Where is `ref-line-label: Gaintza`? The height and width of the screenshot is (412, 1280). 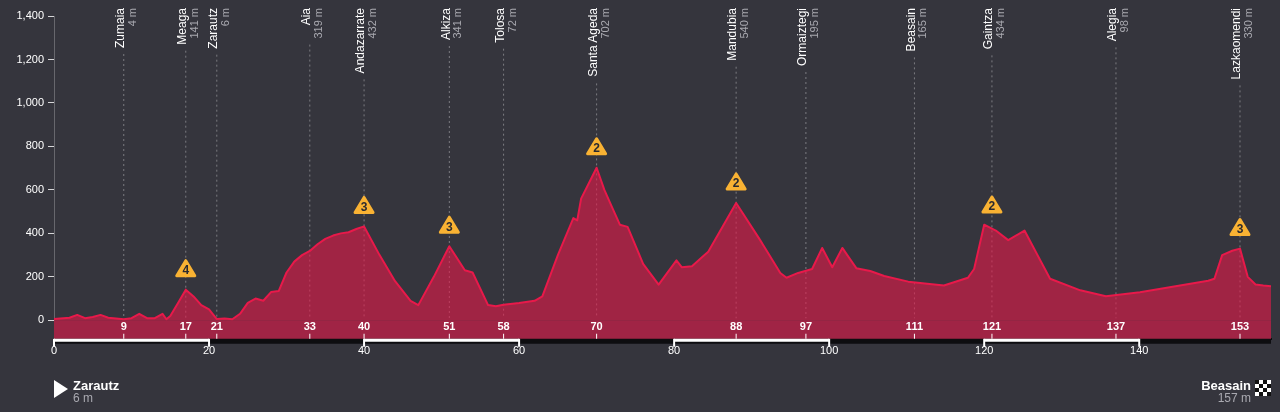 ref-line-label: Gaintza is located at coordinates (988, 28).